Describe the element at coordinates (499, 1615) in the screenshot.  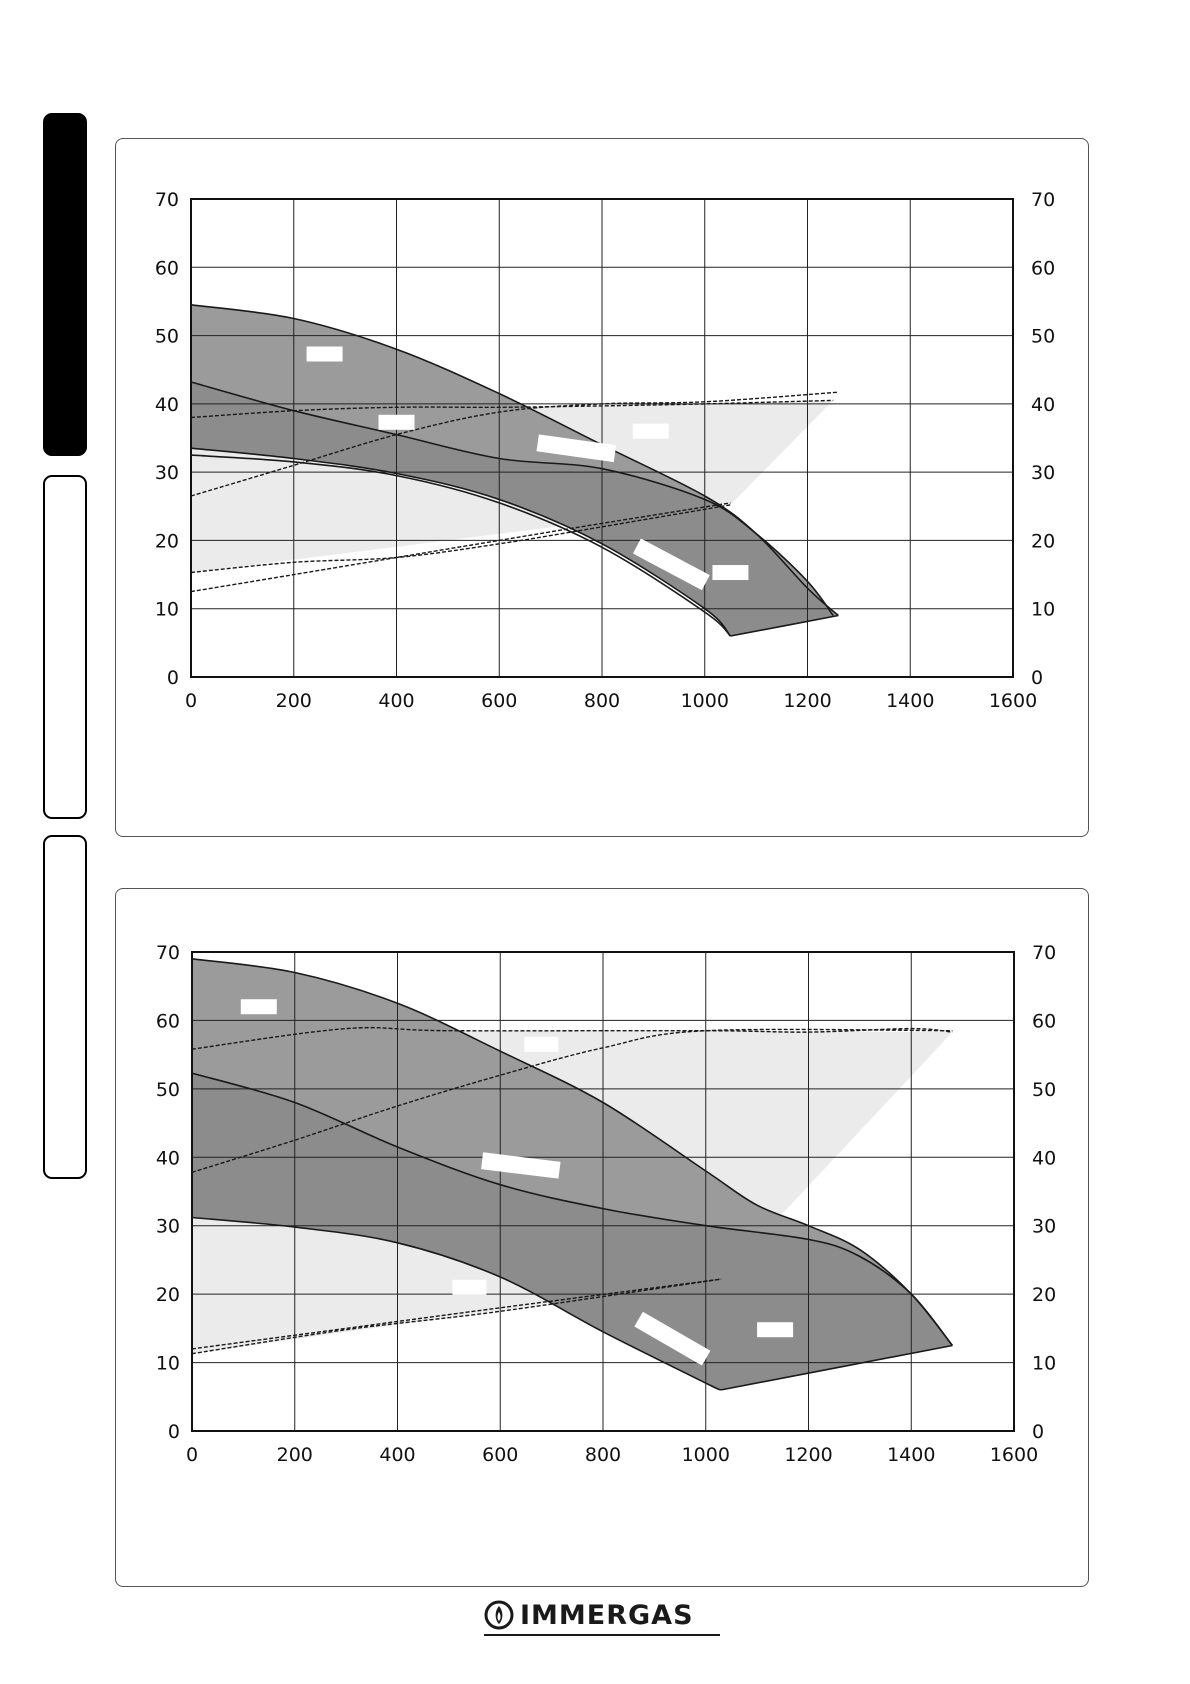
I see `flame-logo-icon` at that location.